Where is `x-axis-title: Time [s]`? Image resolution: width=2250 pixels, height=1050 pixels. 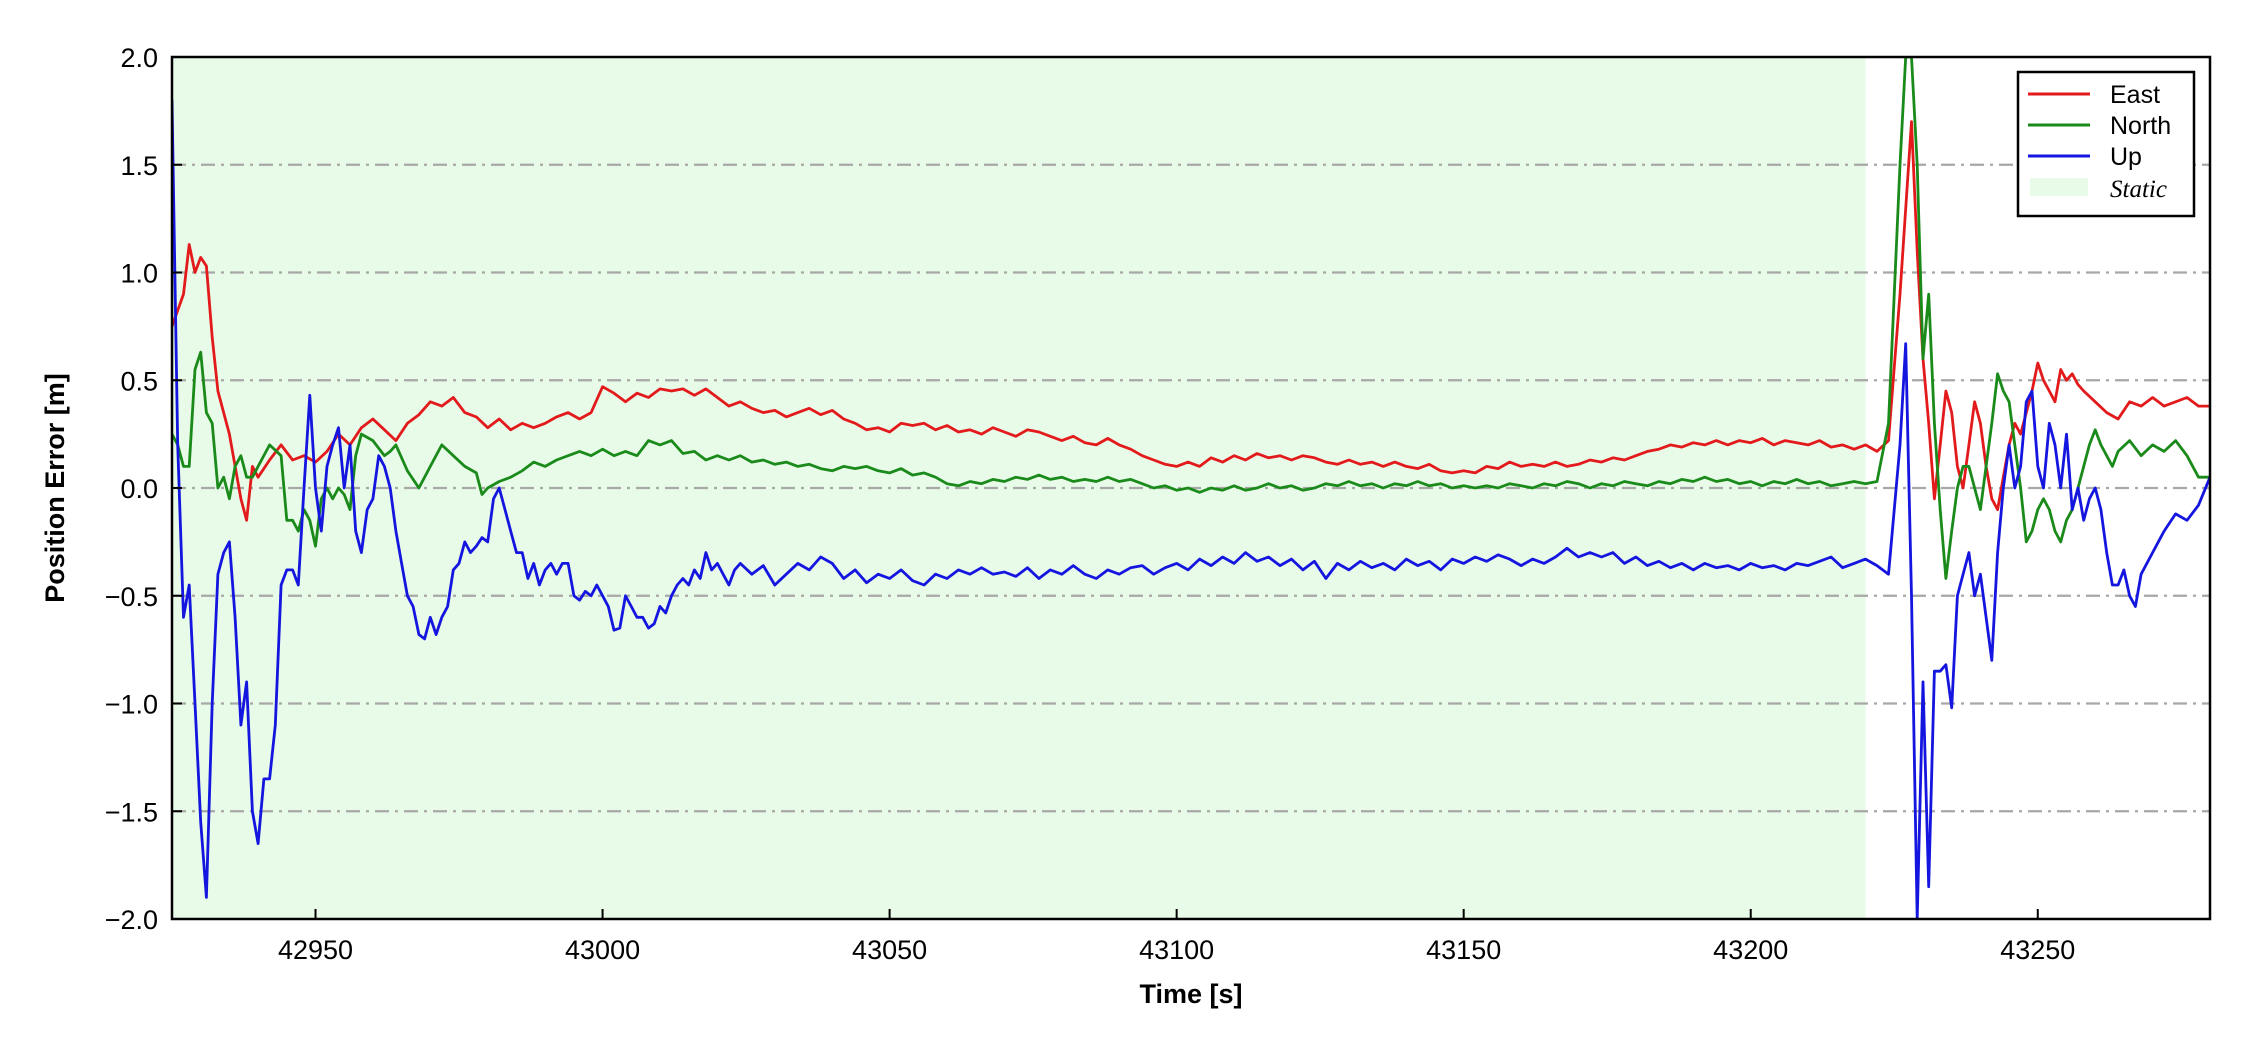 x-axis-title: Time [s] is located at coordinates (1190, 994).